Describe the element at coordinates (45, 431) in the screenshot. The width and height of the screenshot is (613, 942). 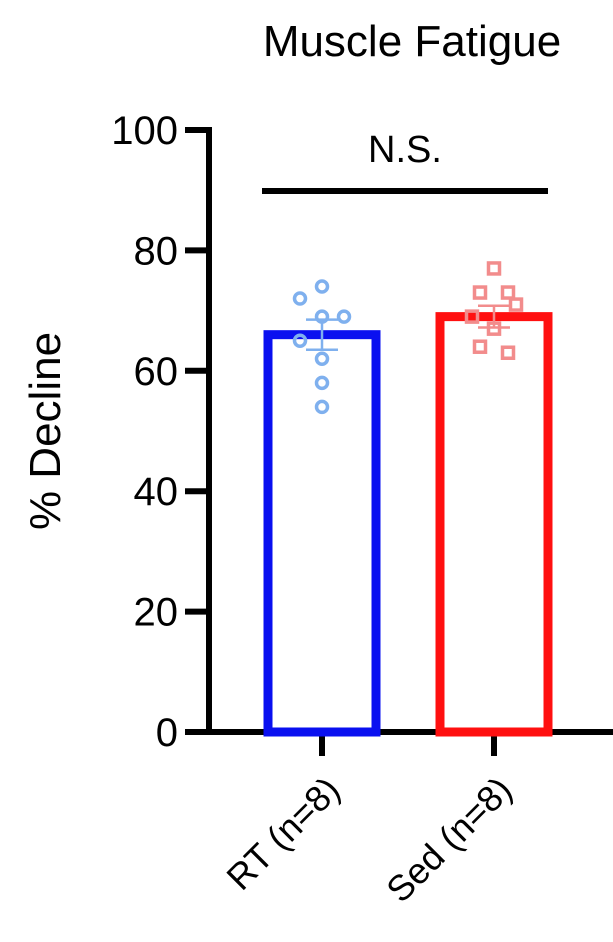
I see `y-axis-label: % Decline` at that location.